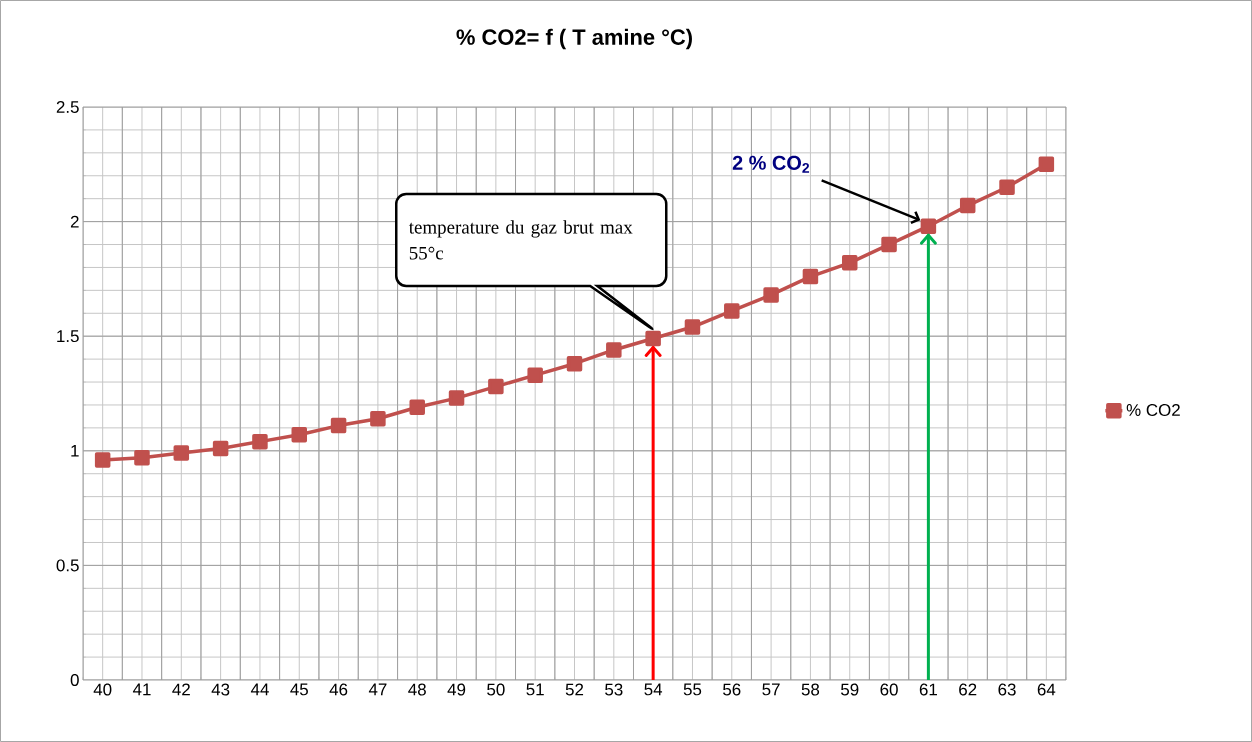 This screenshot has height=742, width=1252. What do you see at coordinates (259, 689) in the screenshot?
I see `x-tick-label: 44` at bounding box center [259, 689].